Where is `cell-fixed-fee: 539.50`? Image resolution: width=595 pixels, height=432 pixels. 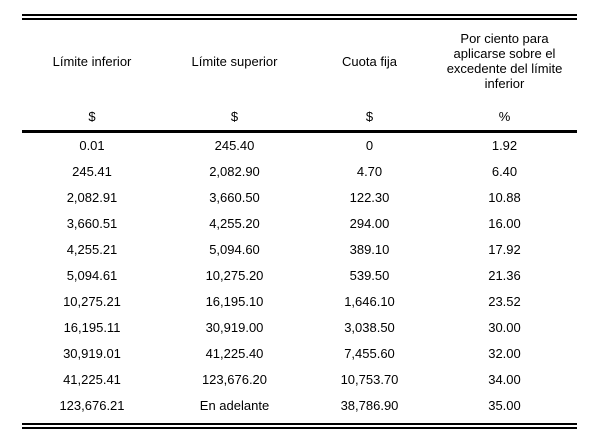 cell-fixed-fee: 539.50 is located at coordinates (369, 275).